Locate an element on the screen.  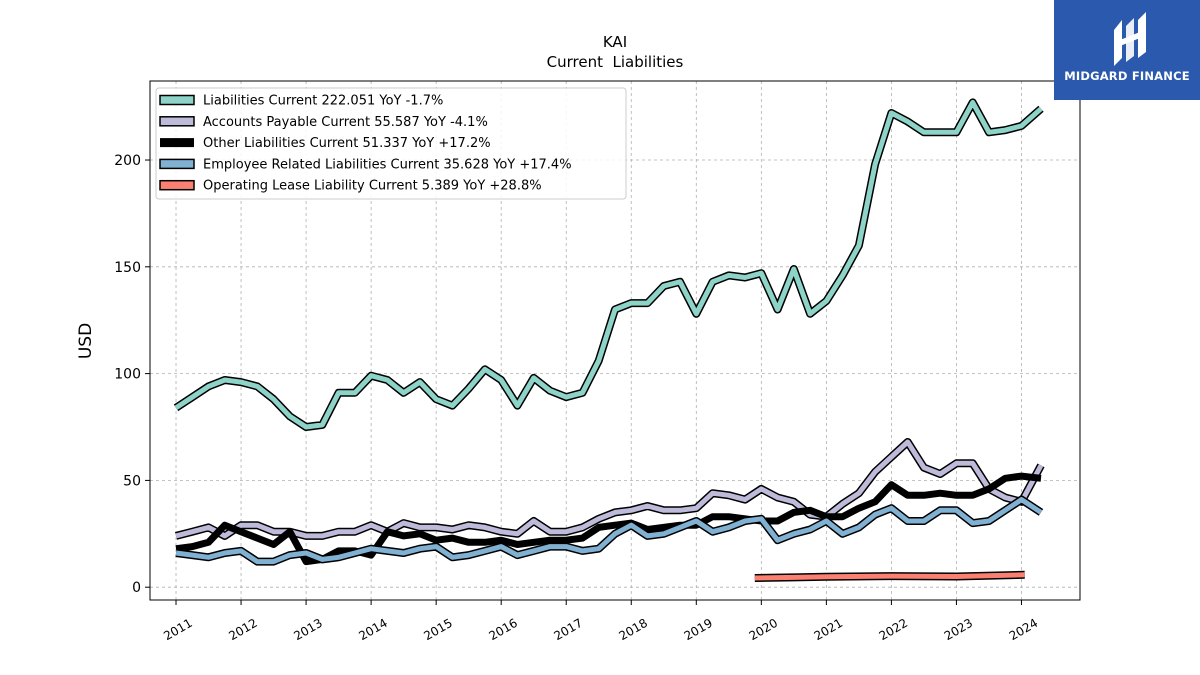
x-tick-label: 2012 is located at coordinates (242, 629).